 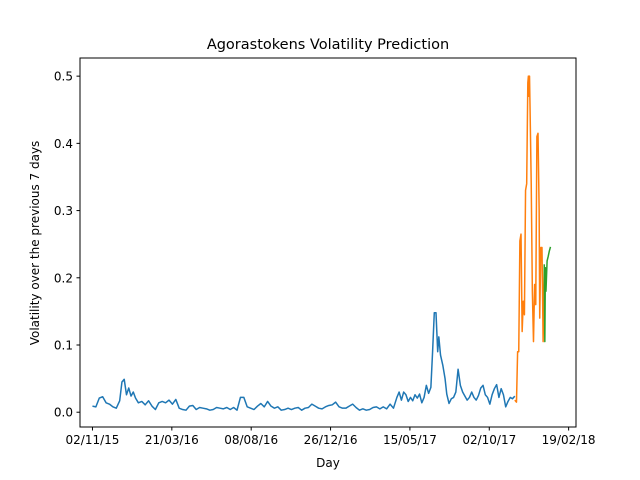 I want to click on chart-title: Agorastokens Volatility Prediction, so click(x=328, y=45).